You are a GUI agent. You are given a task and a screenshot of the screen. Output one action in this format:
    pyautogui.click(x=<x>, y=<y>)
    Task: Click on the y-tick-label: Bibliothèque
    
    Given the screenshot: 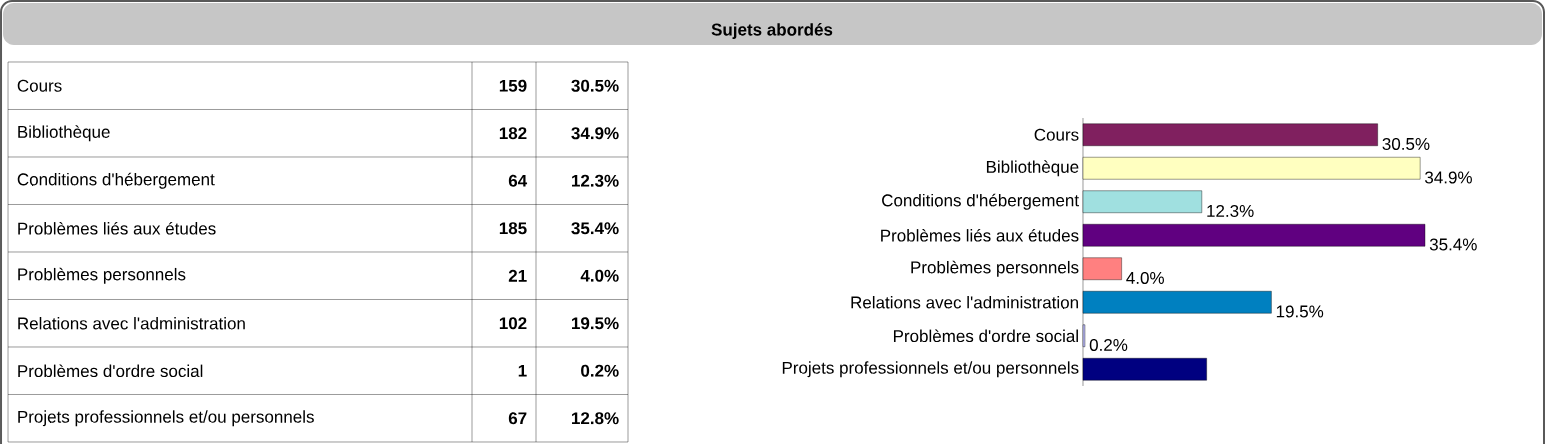 What is the action you would take?
    pyautogui.click(x=1032, y=168)
    